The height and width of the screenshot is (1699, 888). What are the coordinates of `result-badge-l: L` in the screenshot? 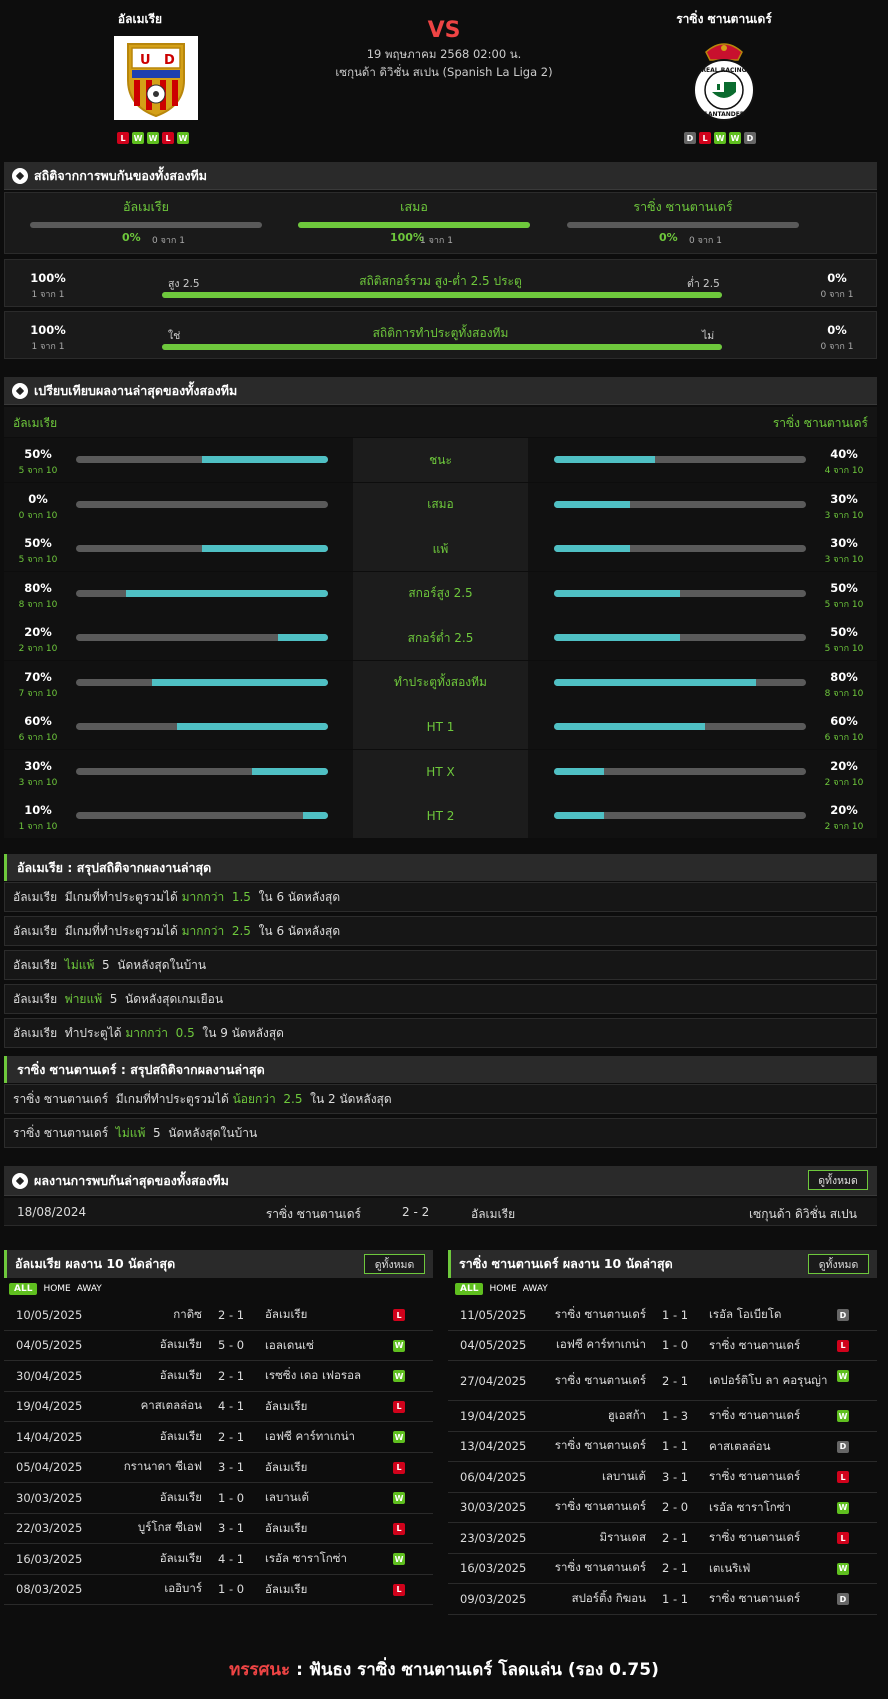 It's located at (843, 1345).